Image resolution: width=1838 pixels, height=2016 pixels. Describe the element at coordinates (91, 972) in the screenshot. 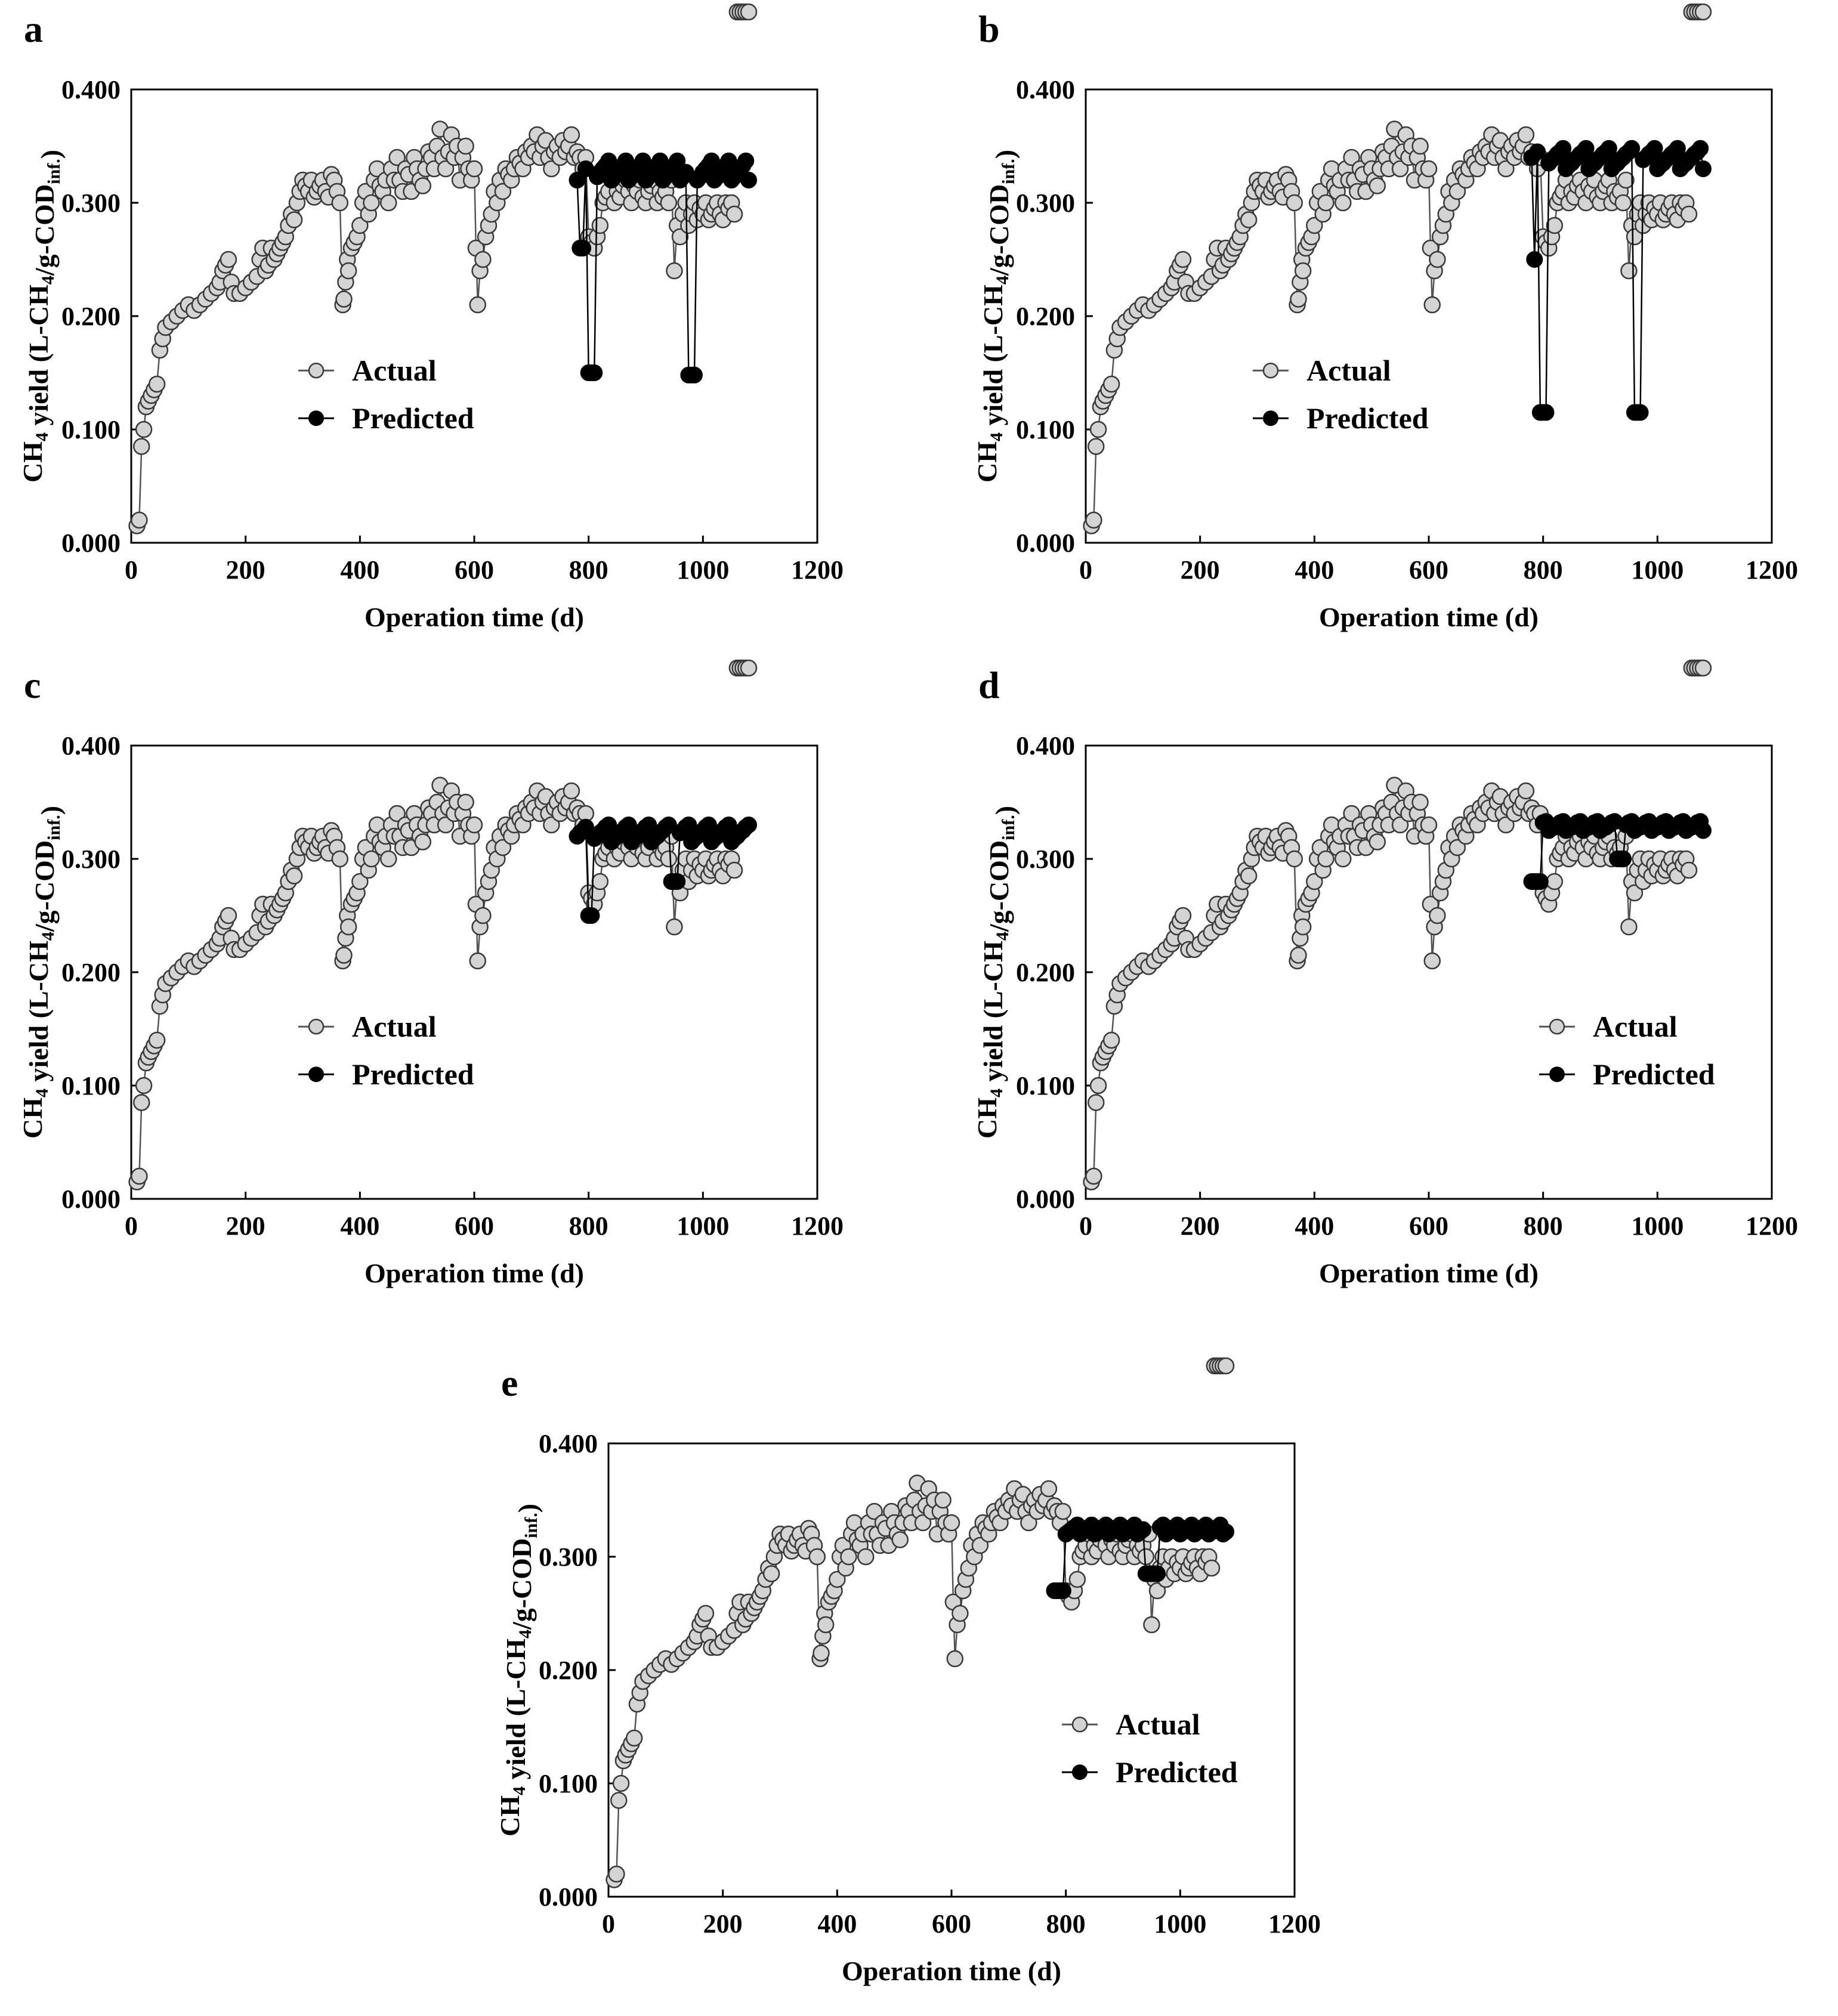

I see `y-tick-label: 0.200` at that location.